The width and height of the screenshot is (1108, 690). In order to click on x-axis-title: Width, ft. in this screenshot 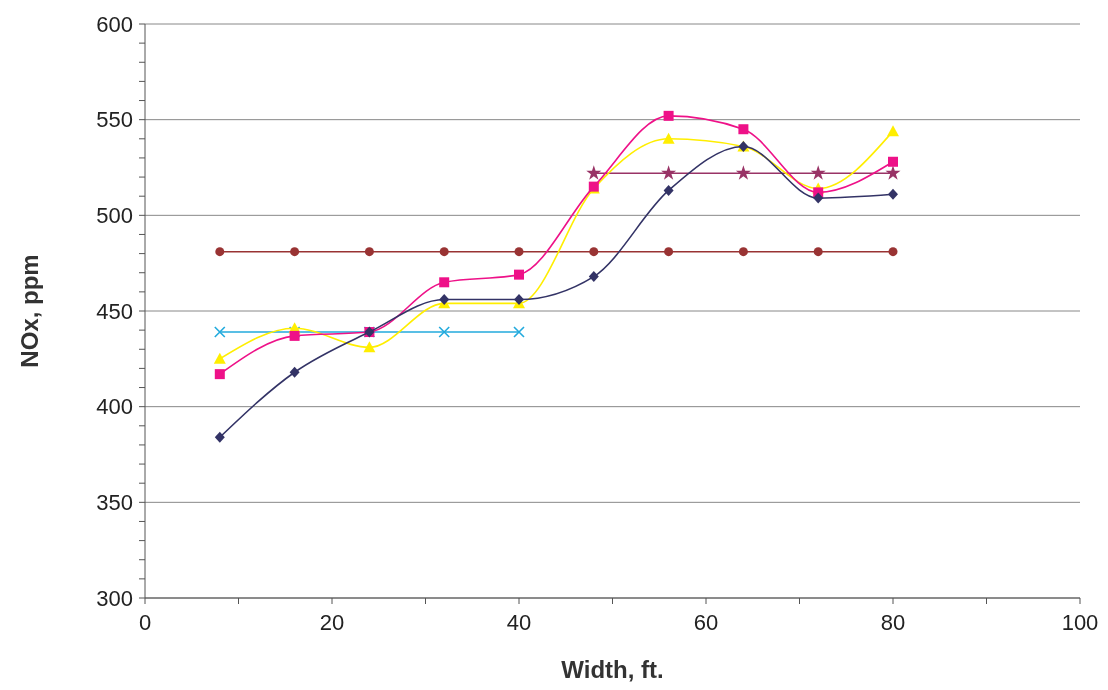, I will do `click(612, 669)`.